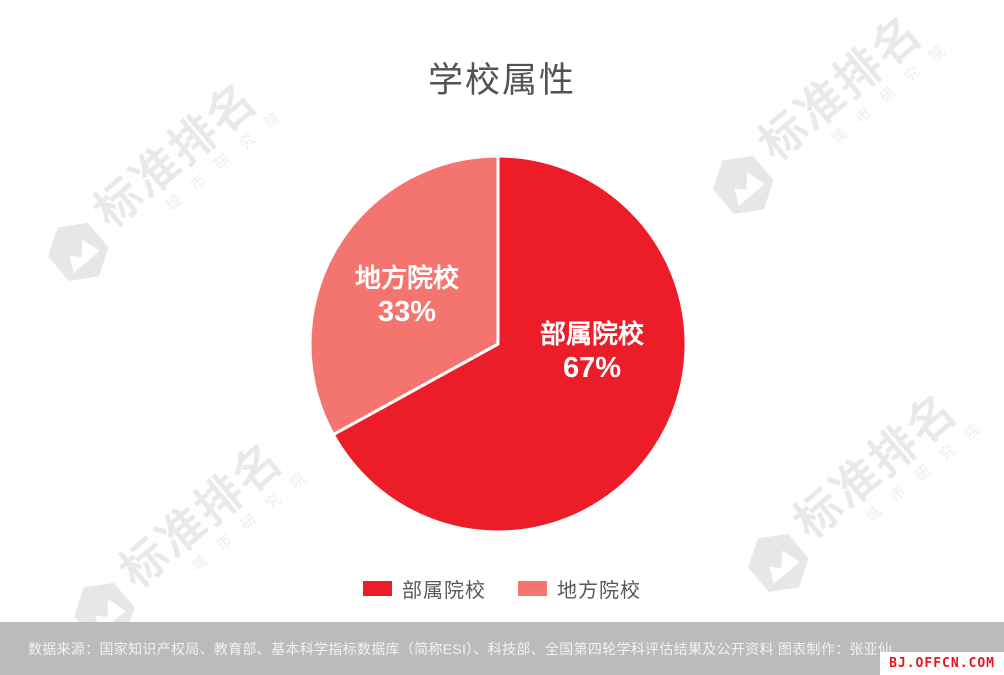 Image resolution: width=1004 pixels, height=675 pixels. I want to click on legend-item-ministry: 部属院校, so click(424, 588).